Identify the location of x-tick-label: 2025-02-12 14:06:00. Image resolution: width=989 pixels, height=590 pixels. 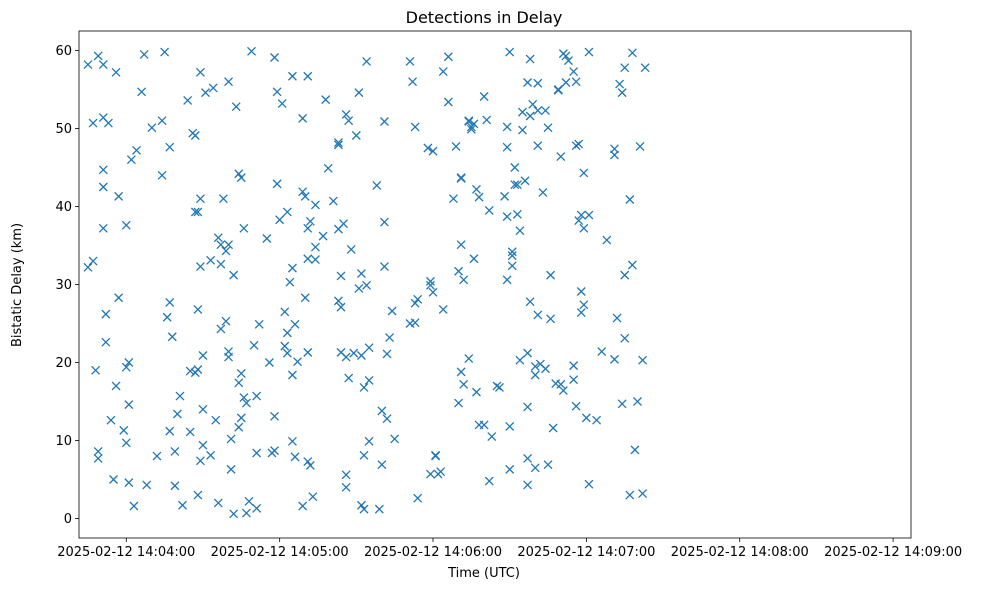
(433, 552).